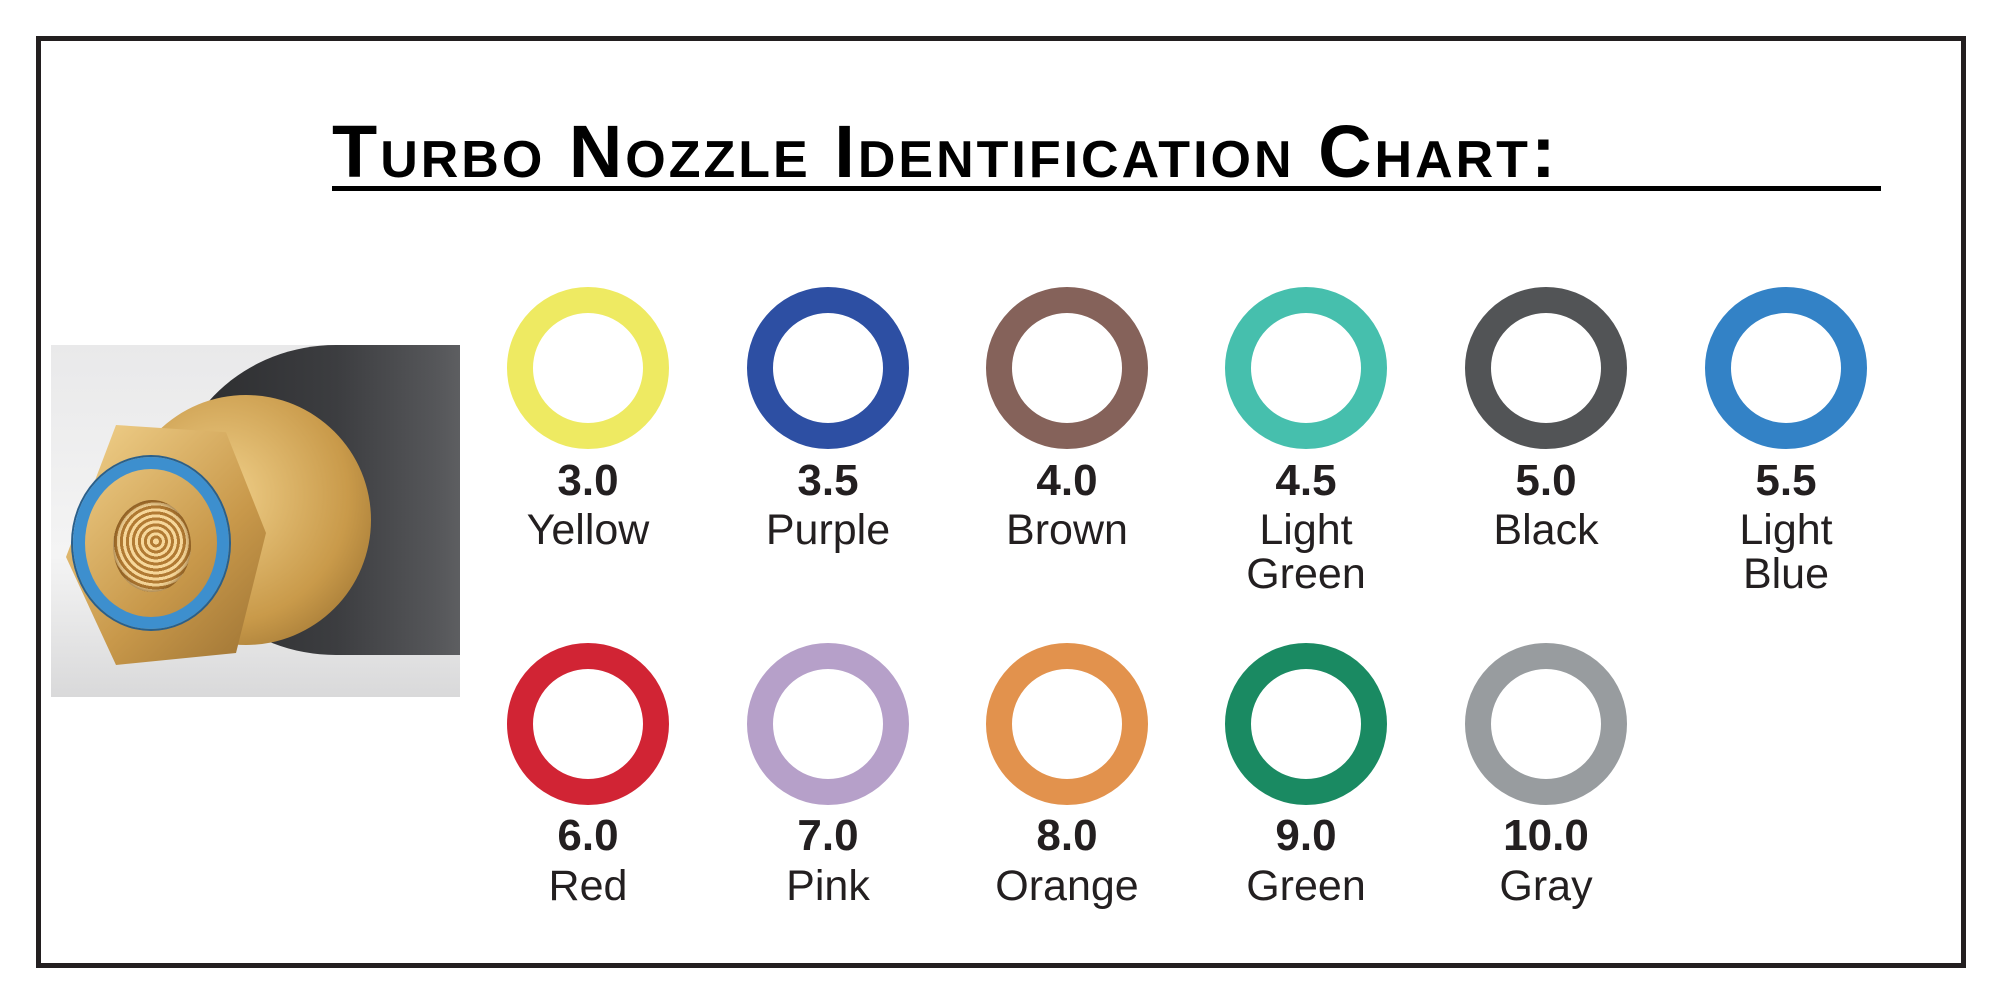  What do you see at coordinates (588, 835) in the screenshot?
I see `nozzle-size: 6.0` at bounding box center [588, 835].